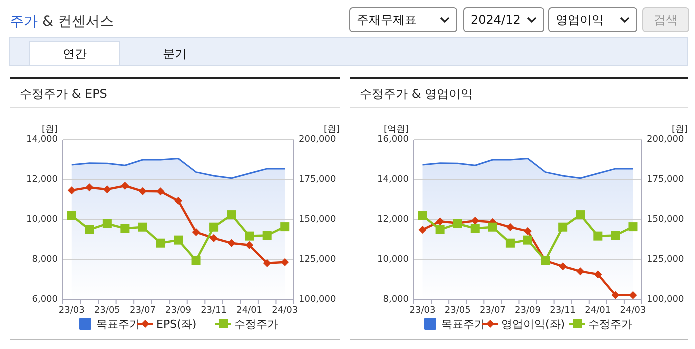 The width and height of the screenshot is (695, 349). What do you see at coordinates (534, 324) in the screenshot?
I see `legend-label: 영업이익(좌)` at bounding box center [534, 324].